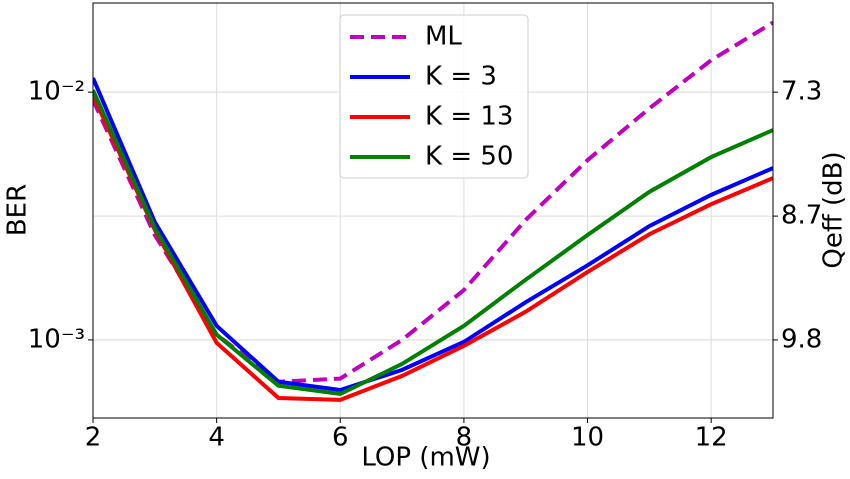 This screenshot has width=850, height=479. Describe the element at coordinates (93, 438) in the screenshot. I see `x-tick-label: 2` at that location.